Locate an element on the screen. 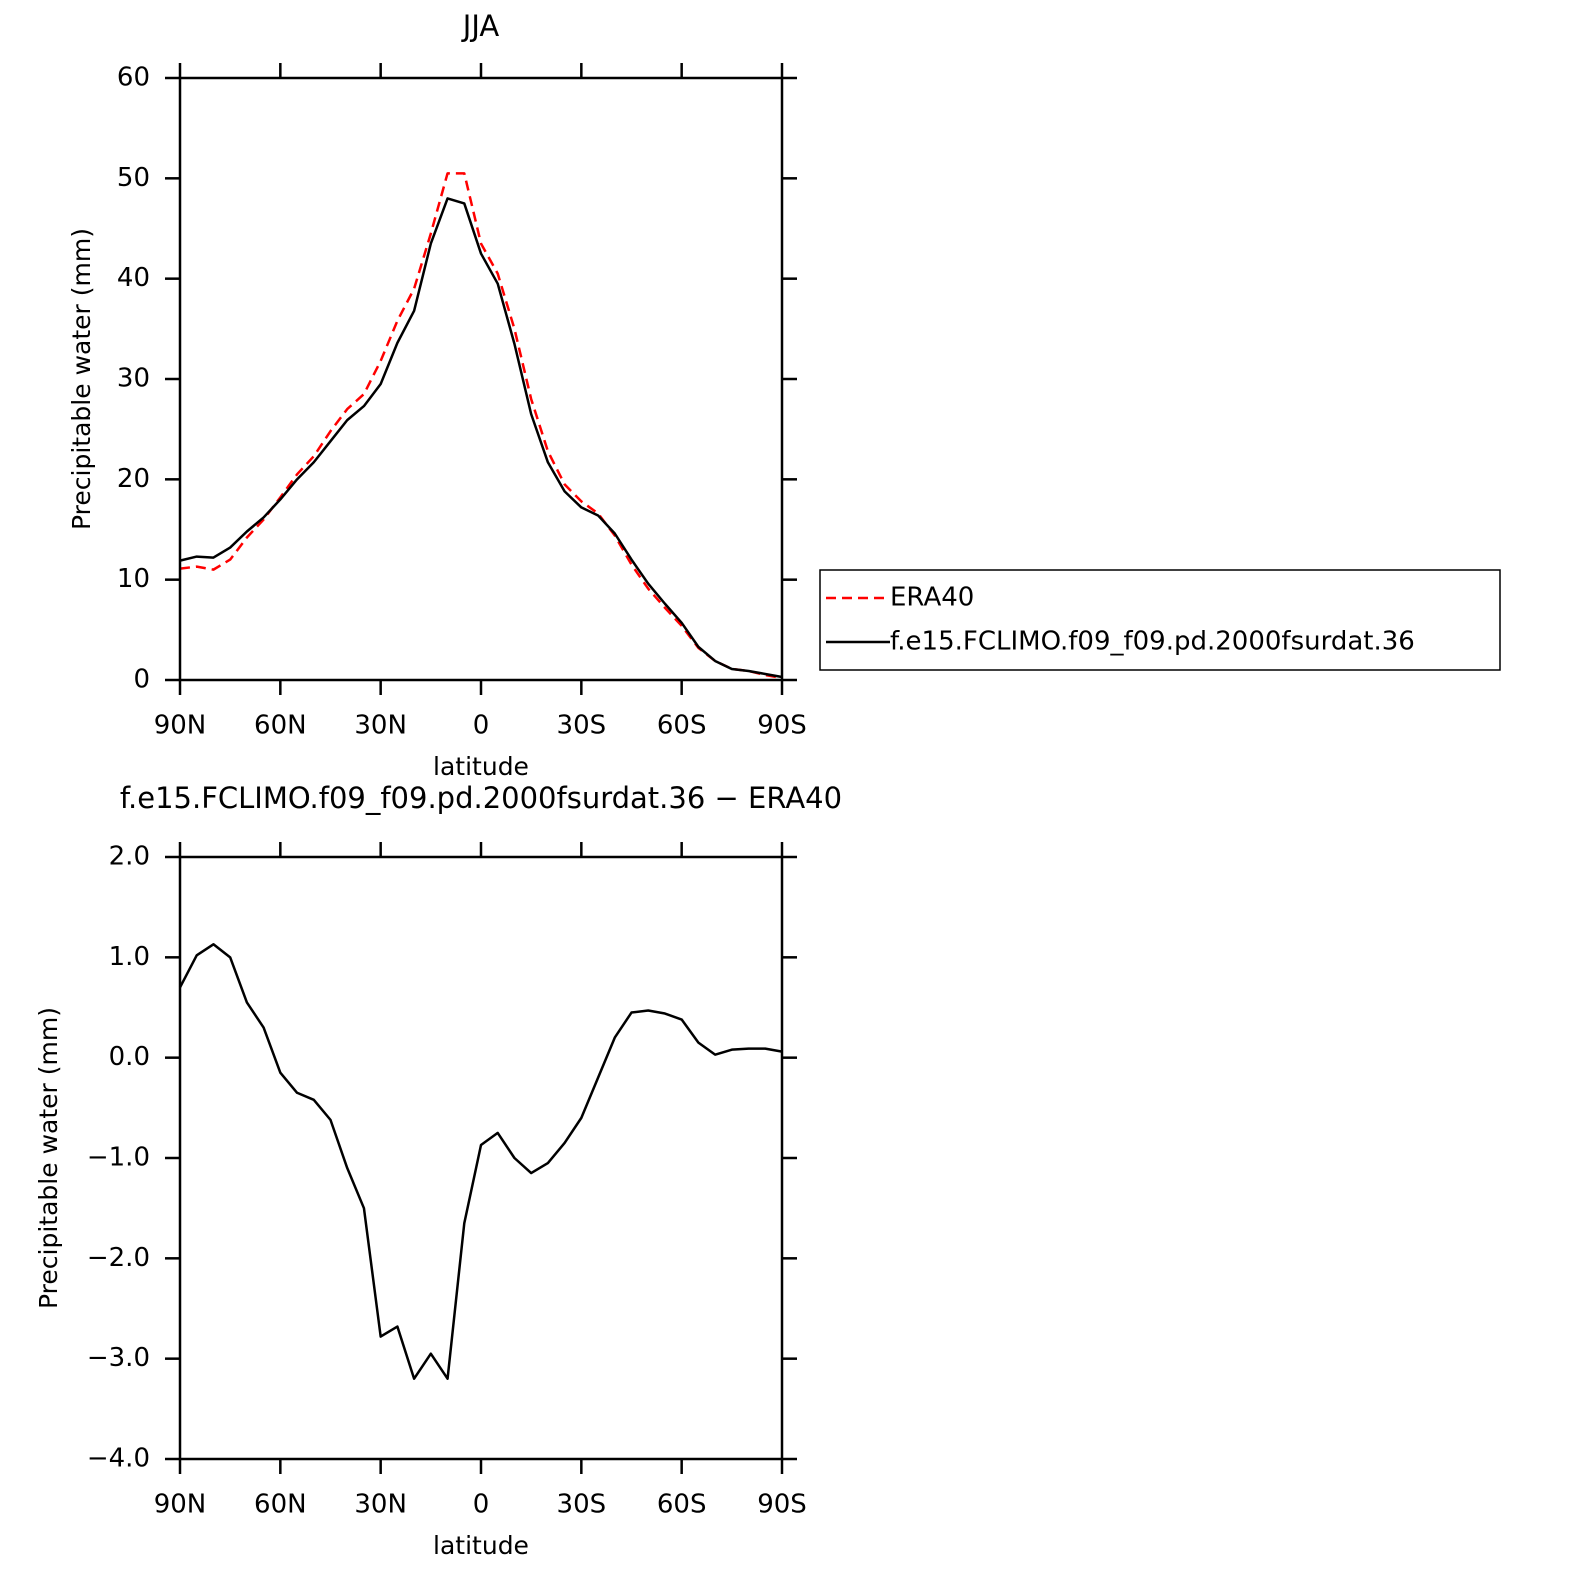  legend-label: ERA40 is located at coordinates (932, 598).